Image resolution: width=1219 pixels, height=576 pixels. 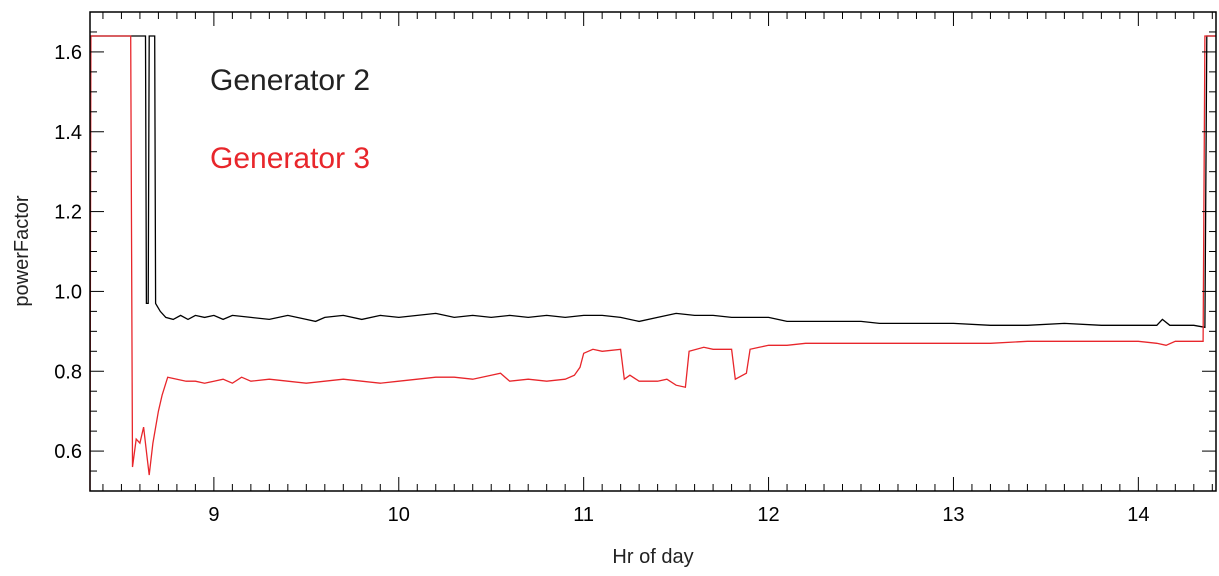 What do you see at coordinates (22, 250) in the screenshot?
I see `y-axis-title: powerFactor` at bounding box center [22, 250].